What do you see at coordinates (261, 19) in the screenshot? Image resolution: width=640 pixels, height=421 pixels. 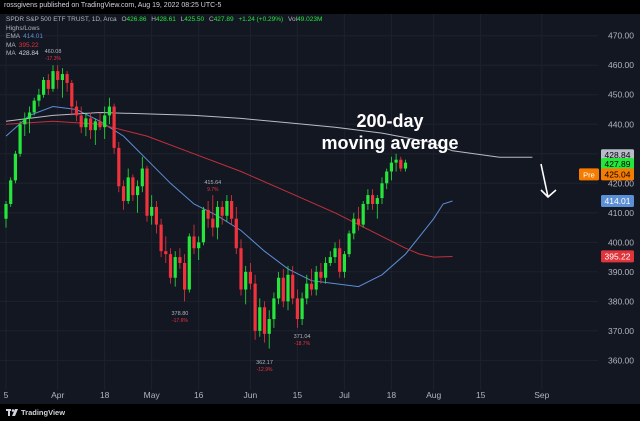 I see `ohlc-change: +1.24 (+0.29%)` at bounding box center [261, 19].